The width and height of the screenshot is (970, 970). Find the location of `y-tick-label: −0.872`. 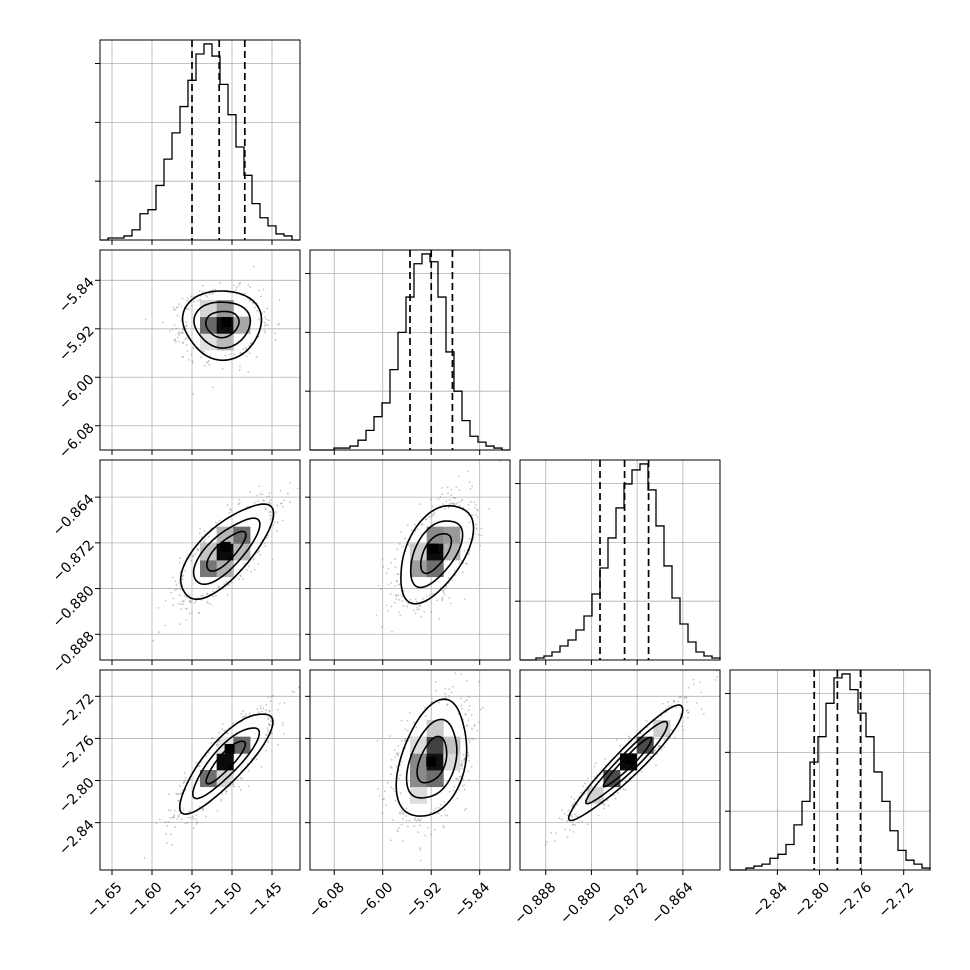

y-tick-label: −0.872 is located at coordinates (74, 561).